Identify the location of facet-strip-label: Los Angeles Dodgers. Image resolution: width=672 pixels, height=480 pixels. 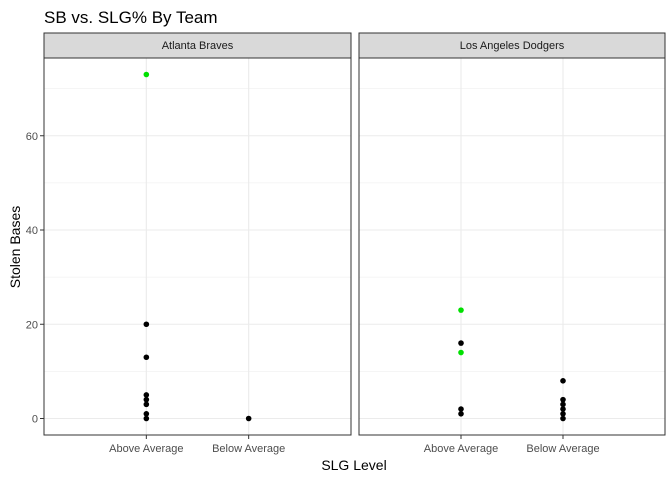
(512, 46).